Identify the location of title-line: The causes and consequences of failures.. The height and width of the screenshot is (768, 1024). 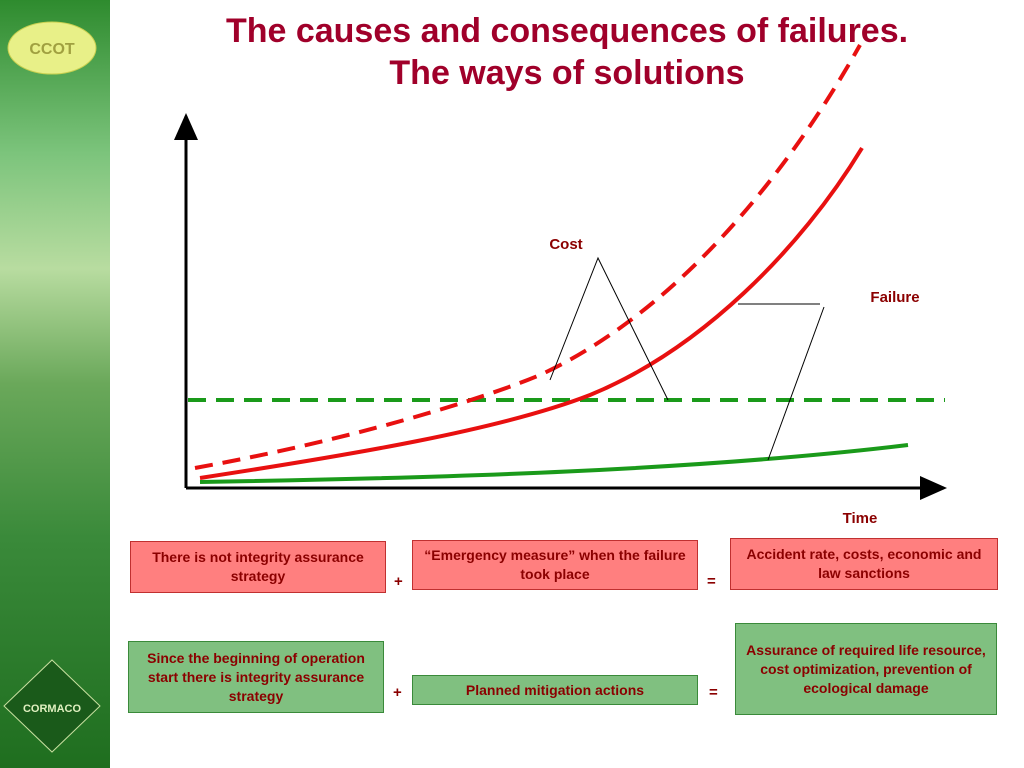
(567, 31).